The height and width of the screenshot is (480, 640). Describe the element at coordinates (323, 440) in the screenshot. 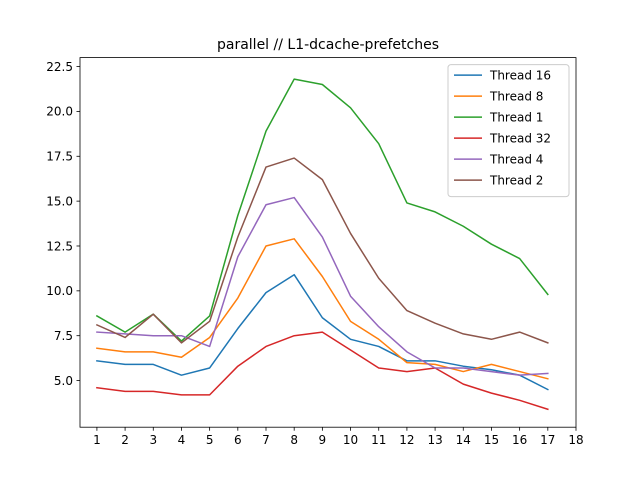

I see `x-tick-label: 9` at that location.